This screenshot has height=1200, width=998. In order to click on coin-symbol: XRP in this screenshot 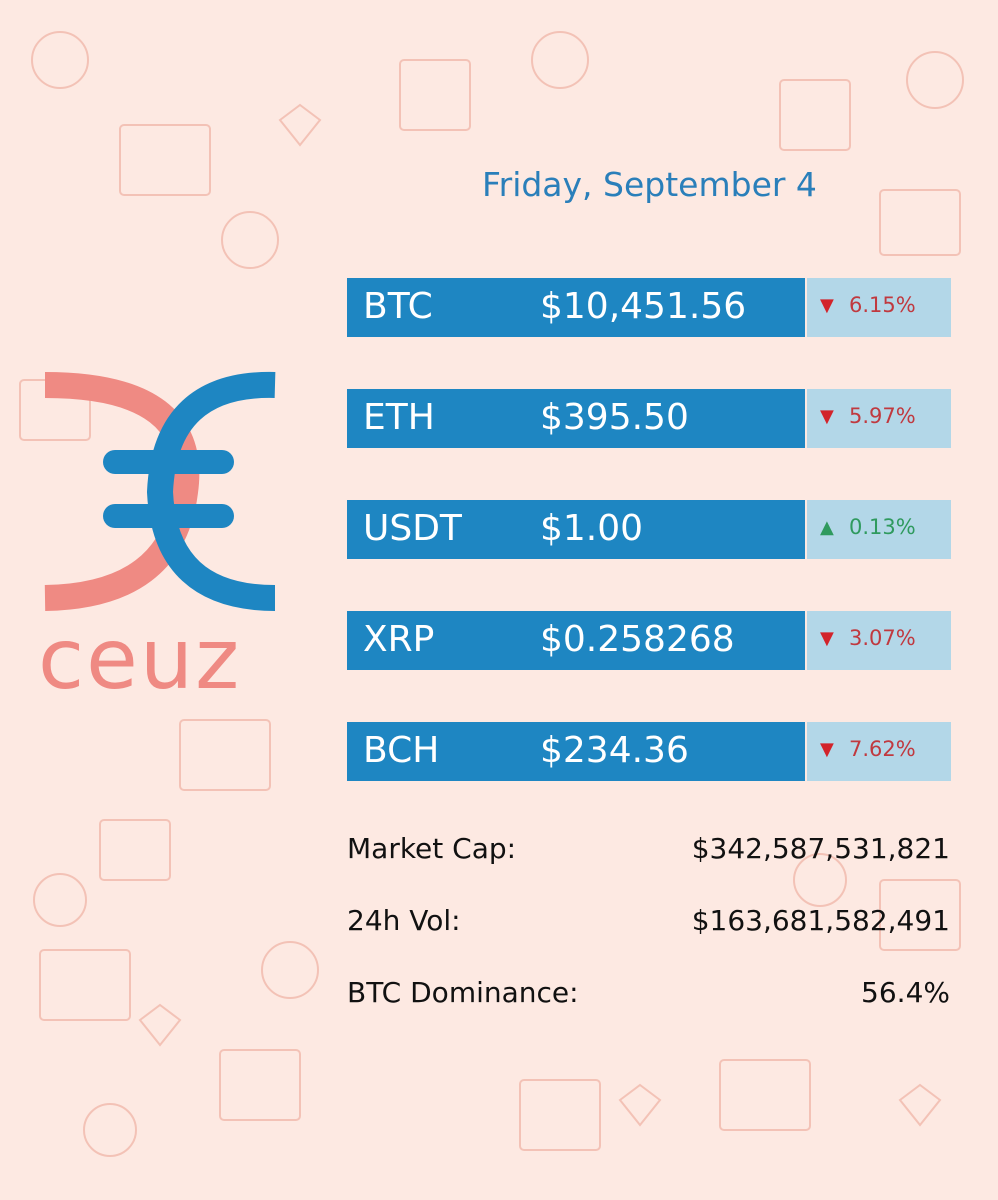, I will do `click(399, 639)`.